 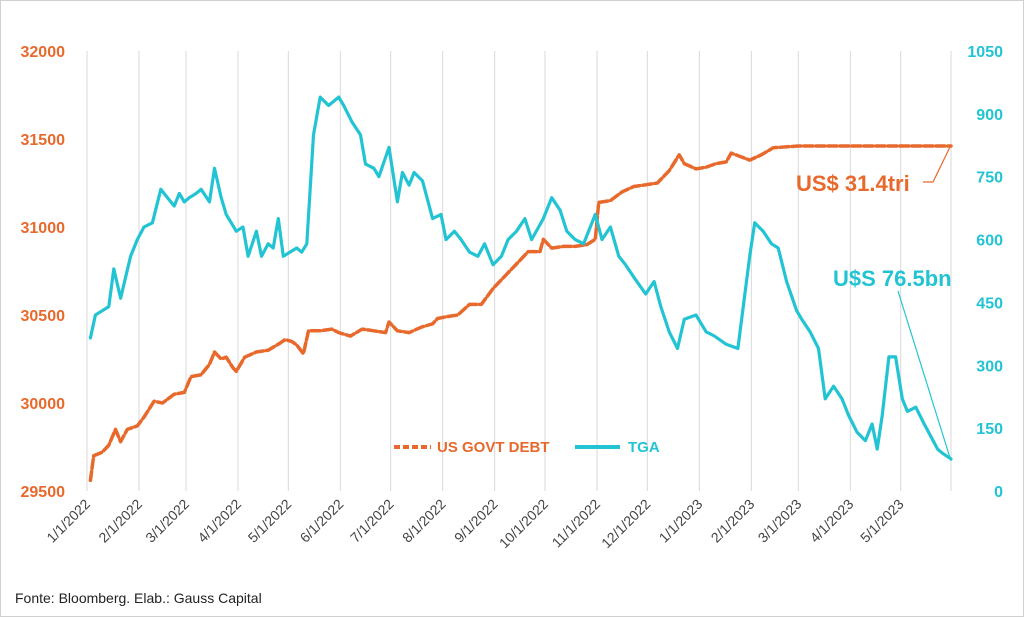 I want to click on x-tick-label: 2/1/2023, so click(x=733, y=521).